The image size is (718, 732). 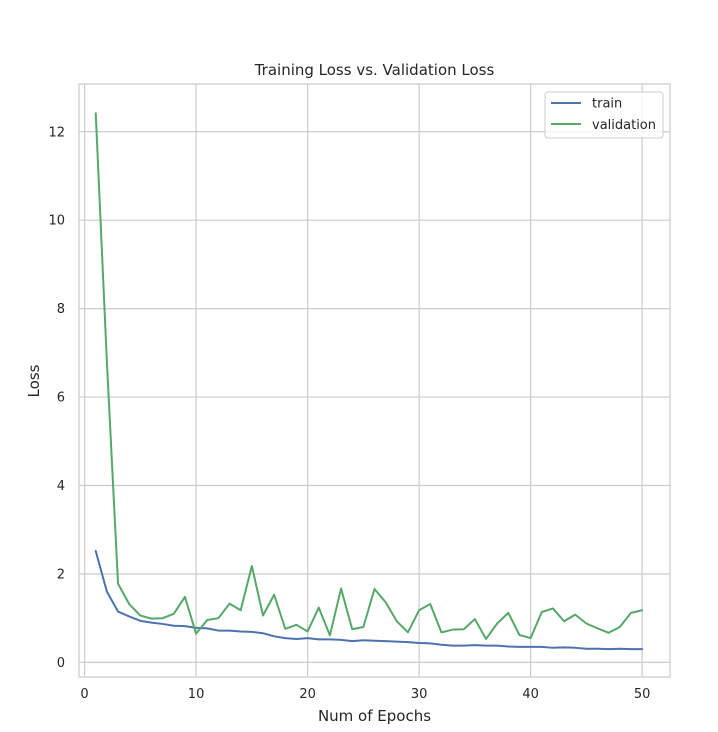 I want to click on y-tick-label: 4, so click(x=61, y=486).